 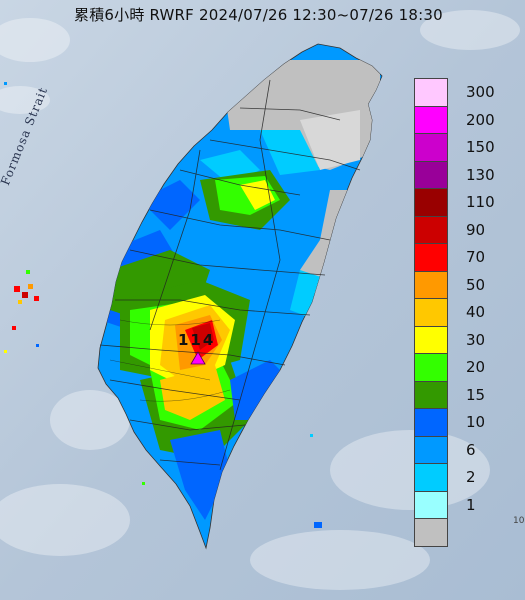 I want to click on legend-label: 2, so click(x=471, y=477).